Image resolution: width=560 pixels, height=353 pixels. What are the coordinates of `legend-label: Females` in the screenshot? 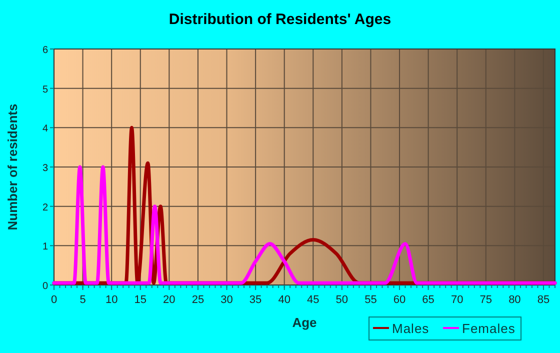 It's located at (489, 328).